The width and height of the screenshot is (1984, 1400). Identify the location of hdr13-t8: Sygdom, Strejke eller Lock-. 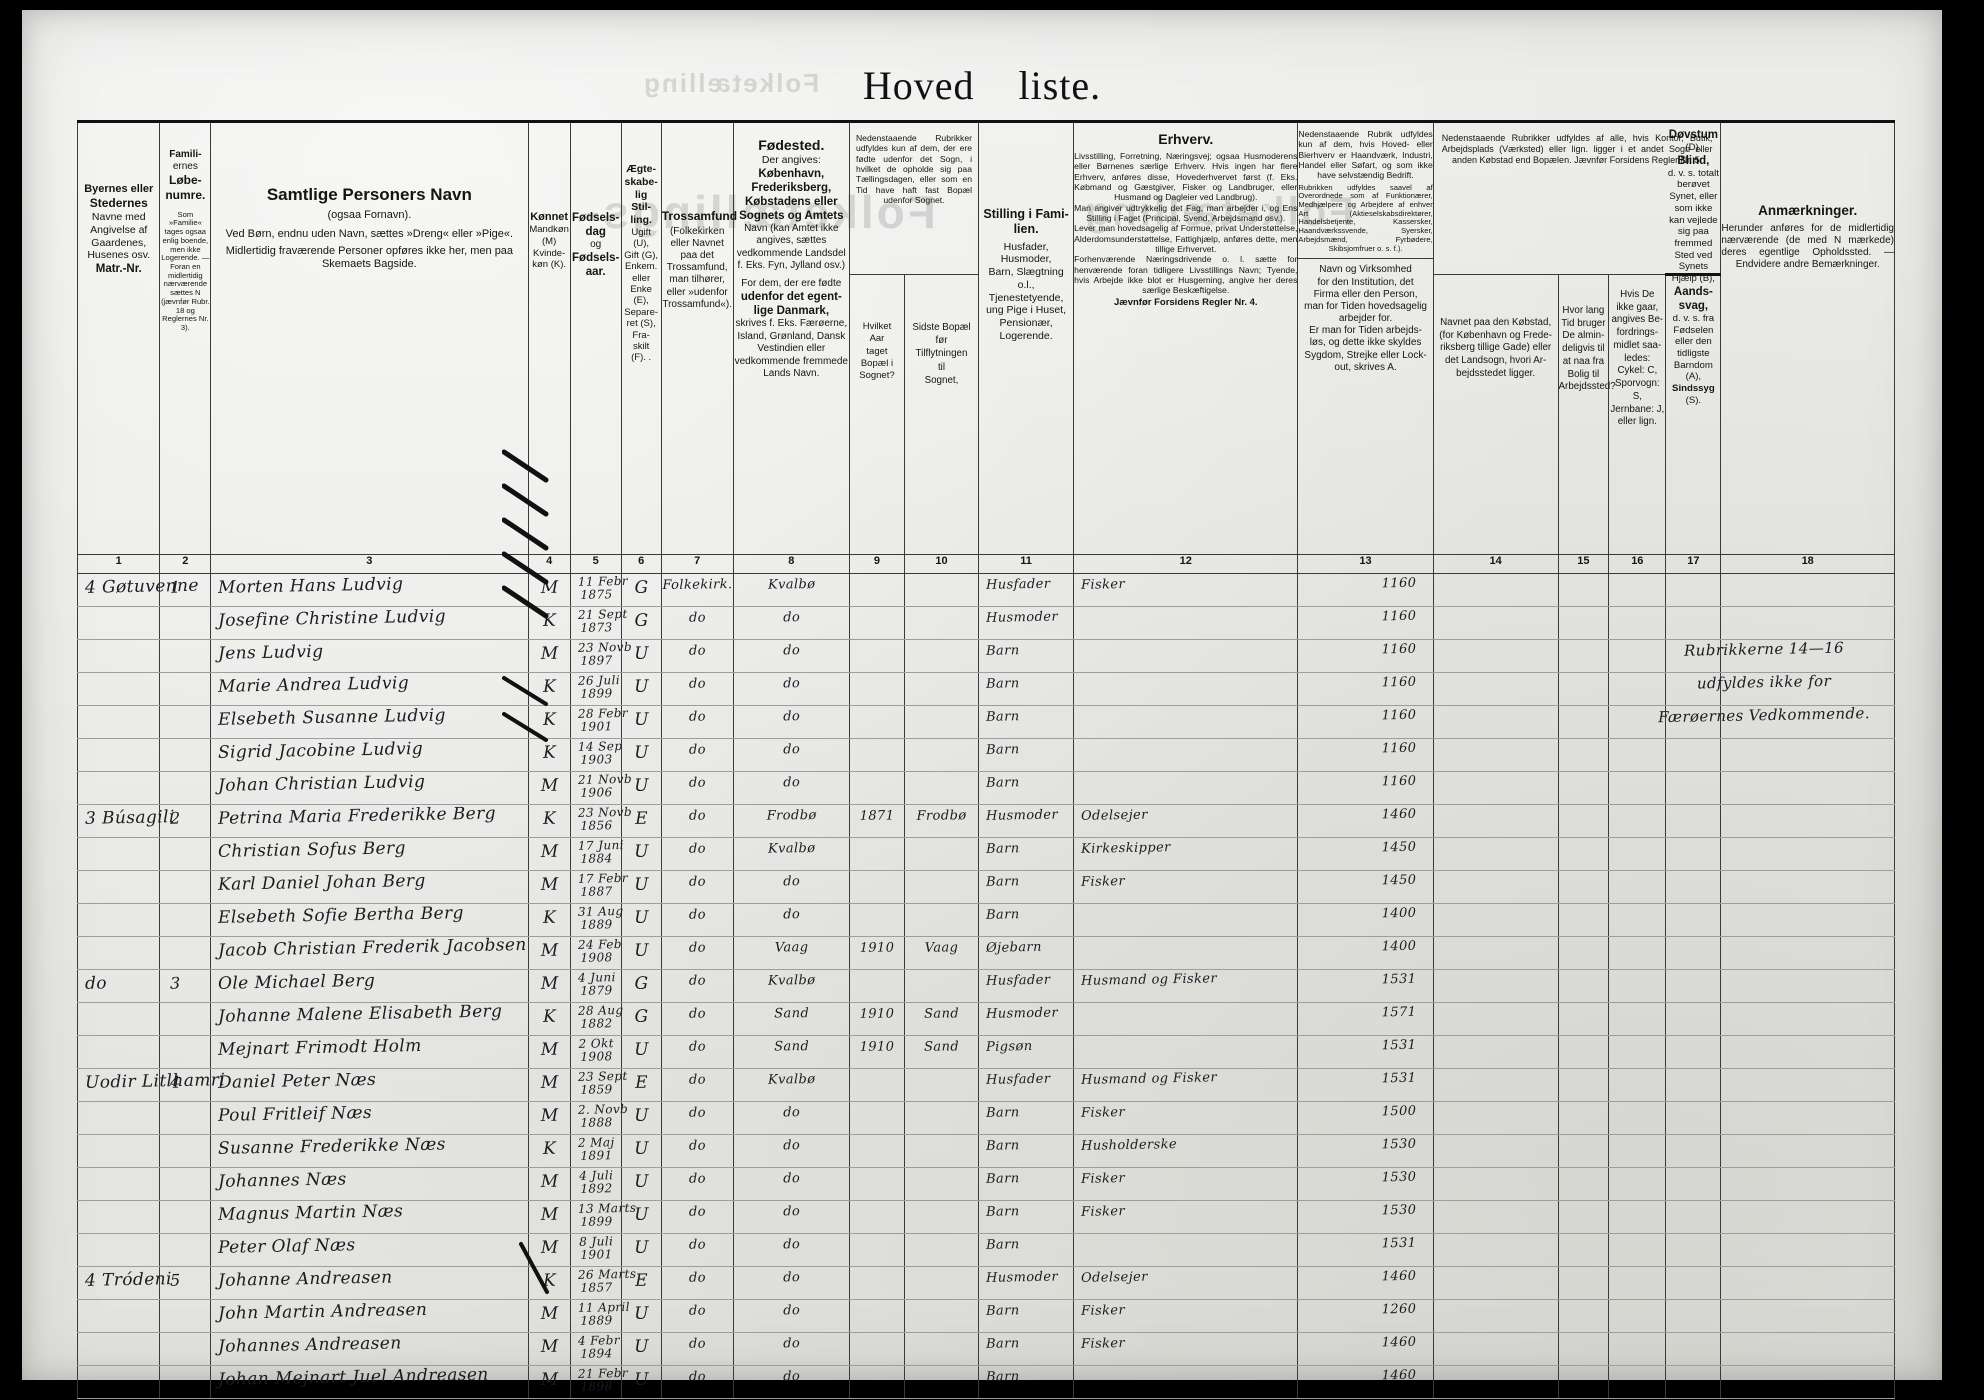
(1365, 355).